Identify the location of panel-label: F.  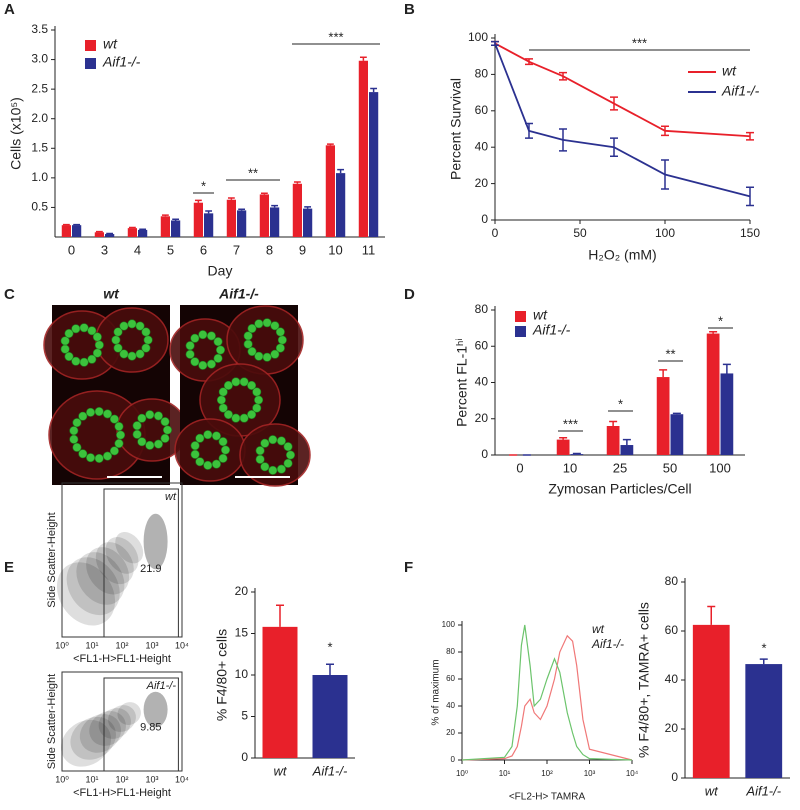
(408, 567).